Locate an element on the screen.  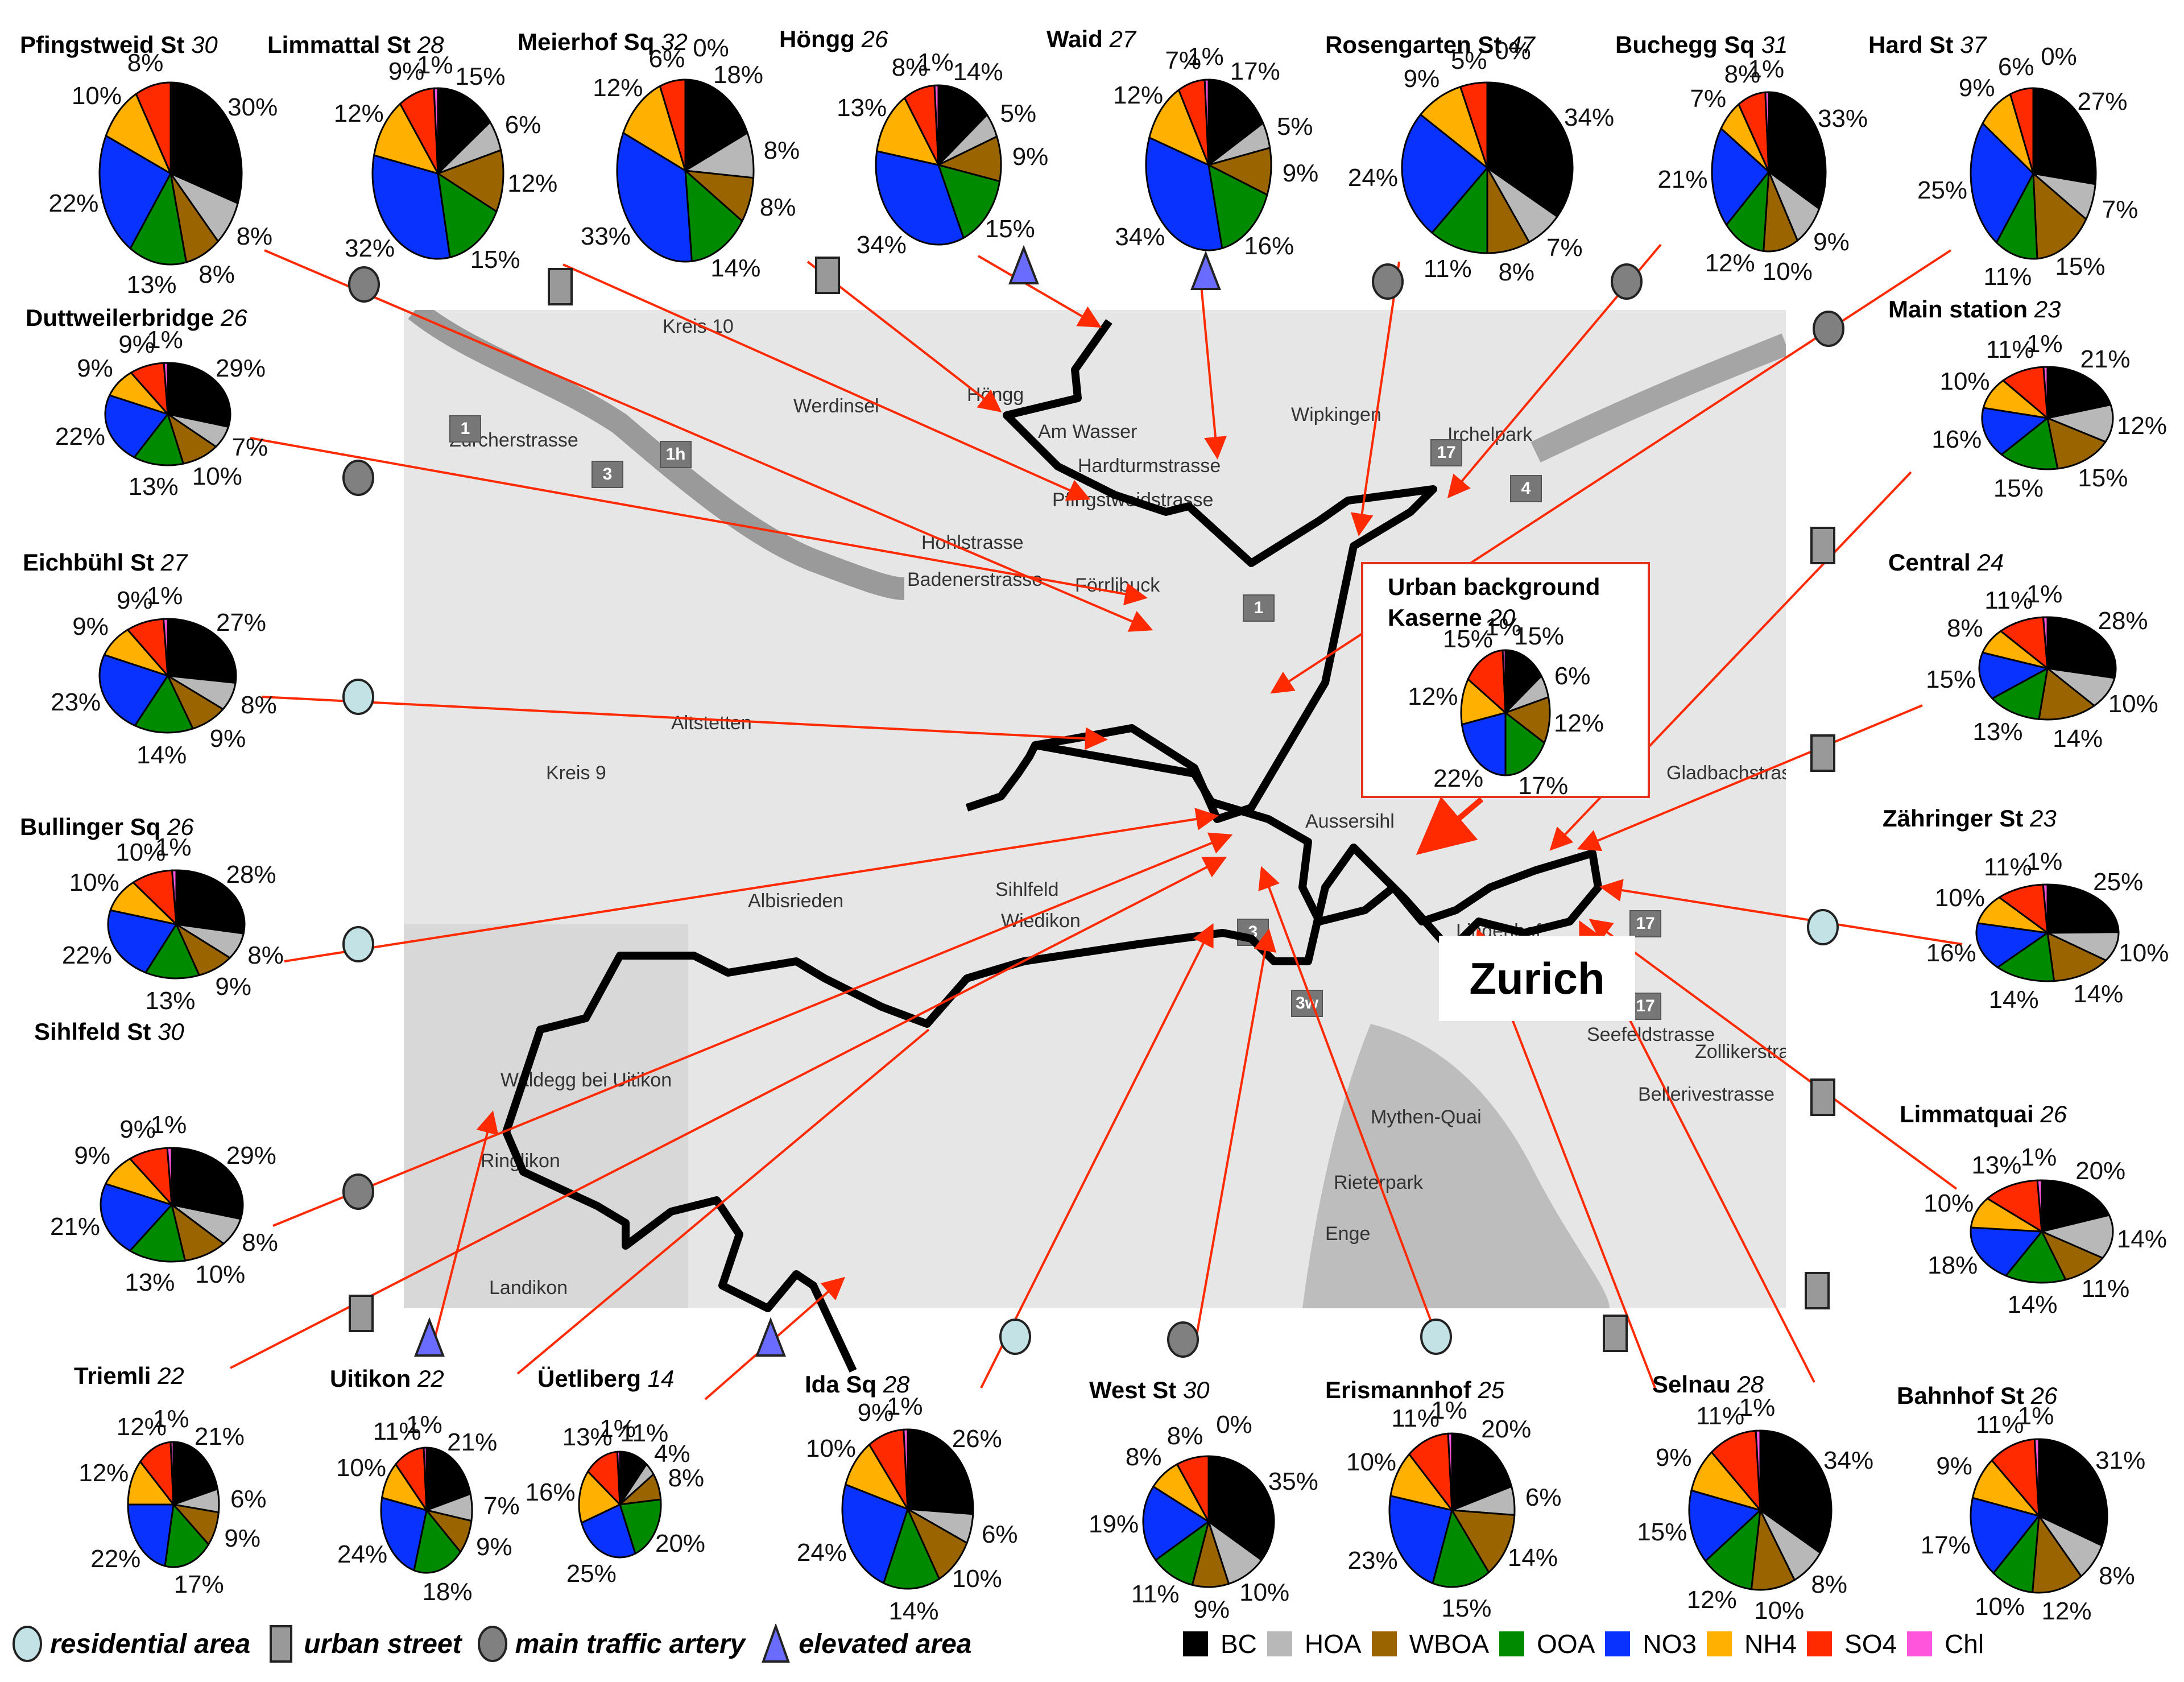
pie-percent-label: 16% is located at coordinates (1956, 439).